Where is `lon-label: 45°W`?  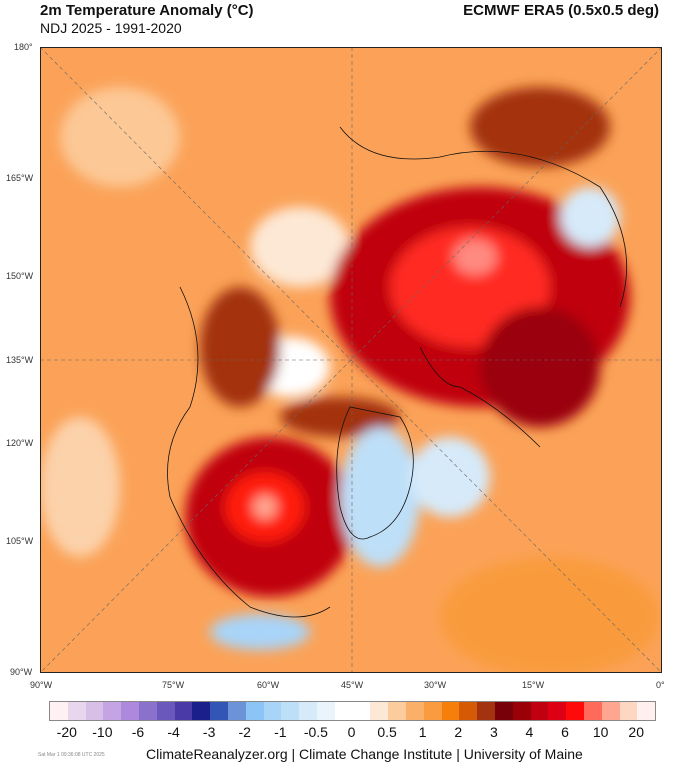 lon-label: 45°W is located at coordinates (352, 685).